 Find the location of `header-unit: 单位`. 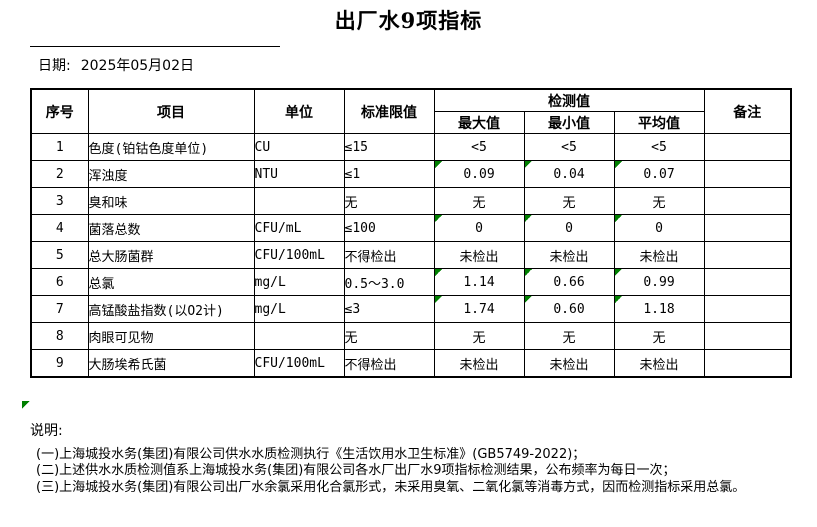

header-unit: 单位 is located at coordinates (299, 111).